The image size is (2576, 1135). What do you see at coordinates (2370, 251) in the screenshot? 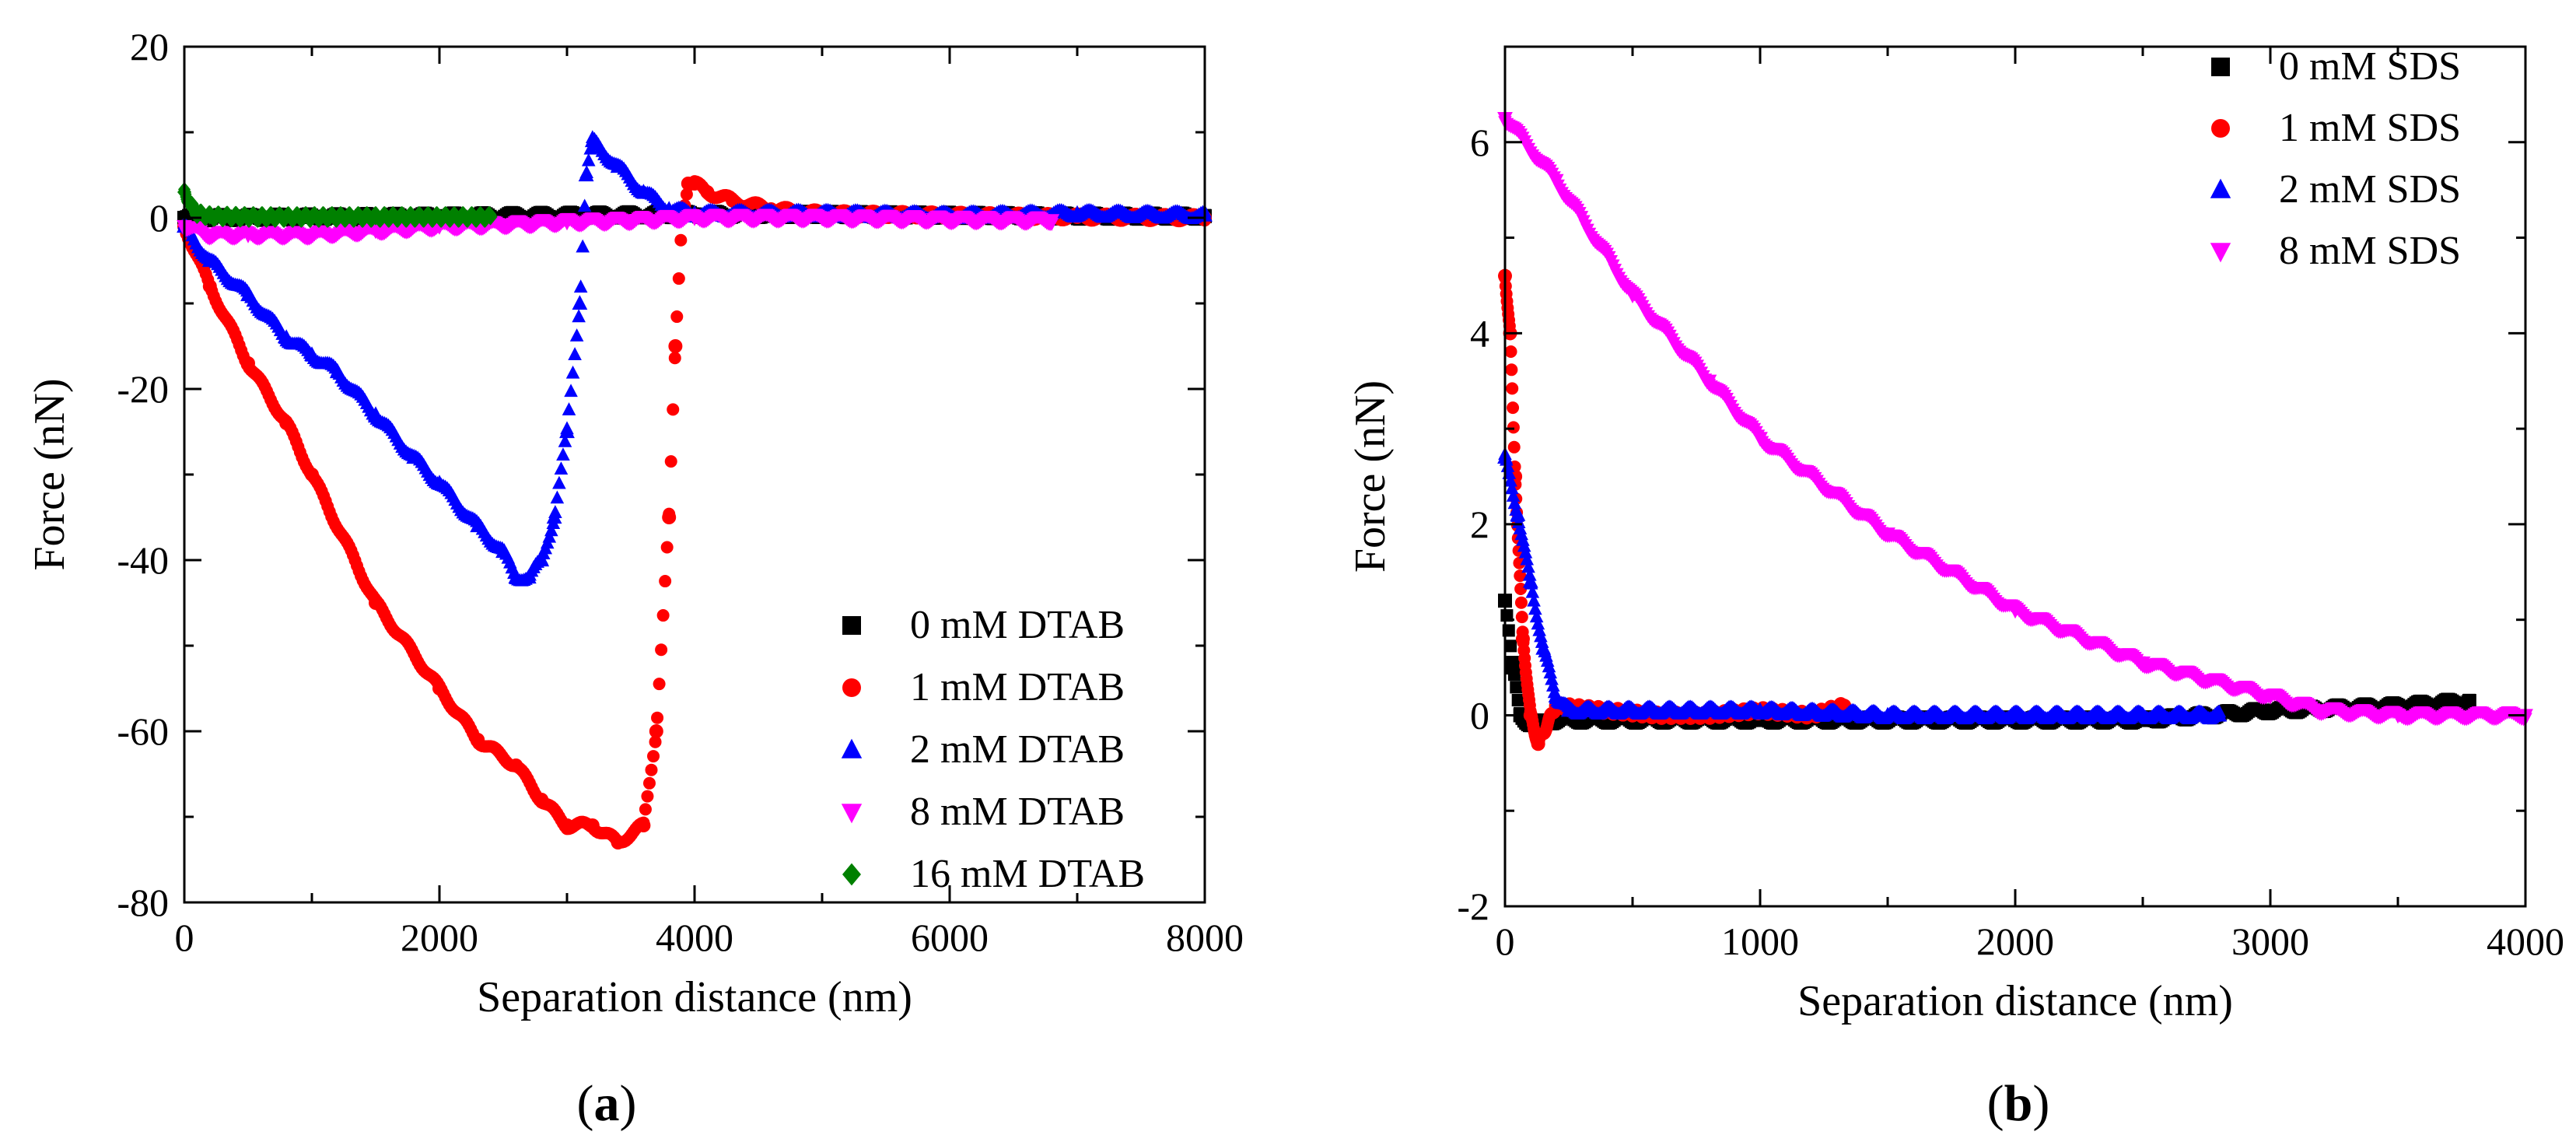
I see `legend-entry: 8 mM SDS` at bounding box center [2370, 251].